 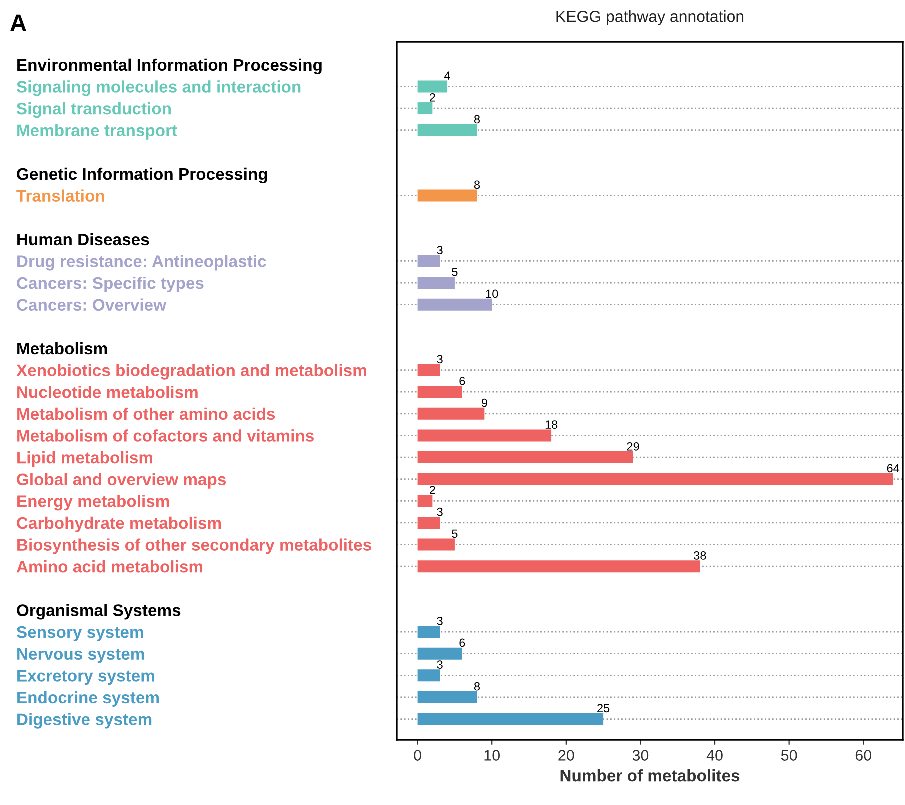 What do you see at coordinates (893, 468) in the screenshot?
I see `data-label: 64` at bounding box center [893, 468].